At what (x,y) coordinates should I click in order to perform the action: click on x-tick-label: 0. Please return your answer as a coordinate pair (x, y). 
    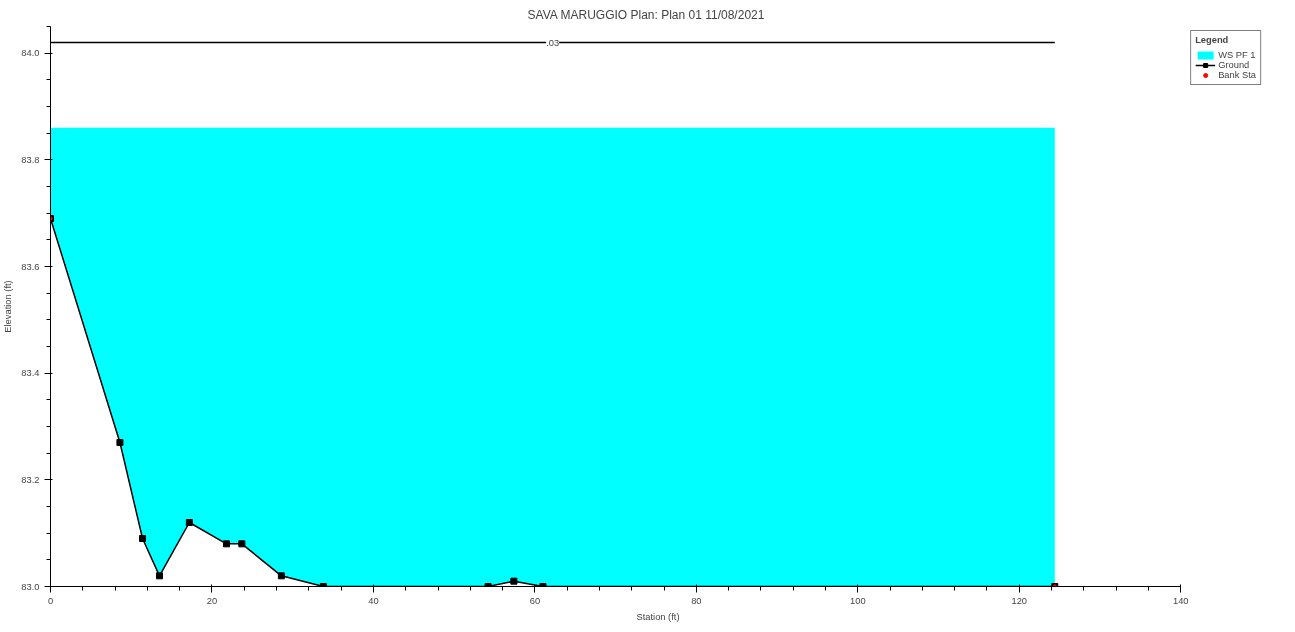
    Looking at the image, I should click on (50, 600).